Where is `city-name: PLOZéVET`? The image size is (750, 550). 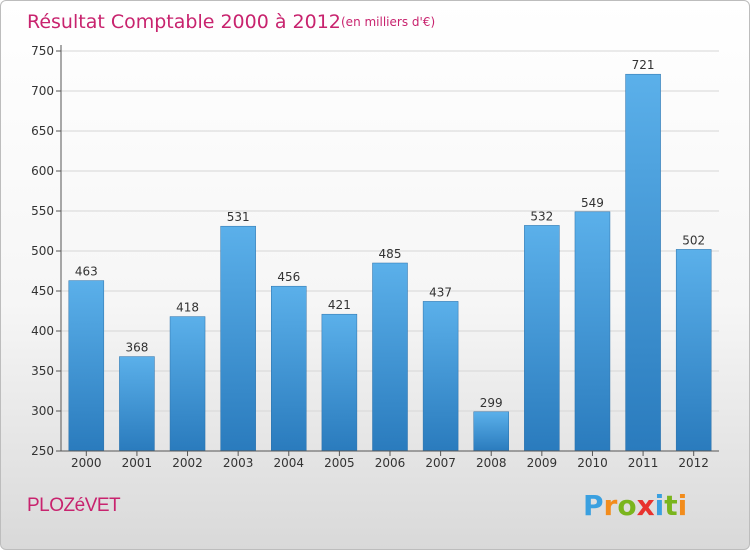 city-name: PLOZéVET is located at coordinates (74, 505).